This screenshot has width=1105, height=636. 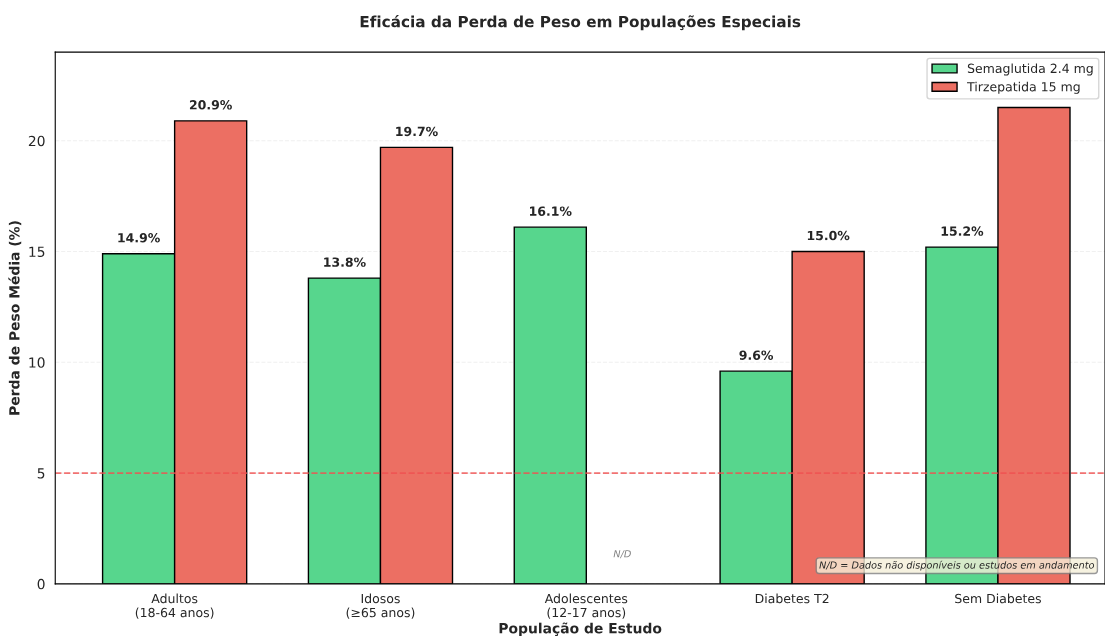 I want to click on x-axis-title: População de Estudo, so click(x=580, y=629).